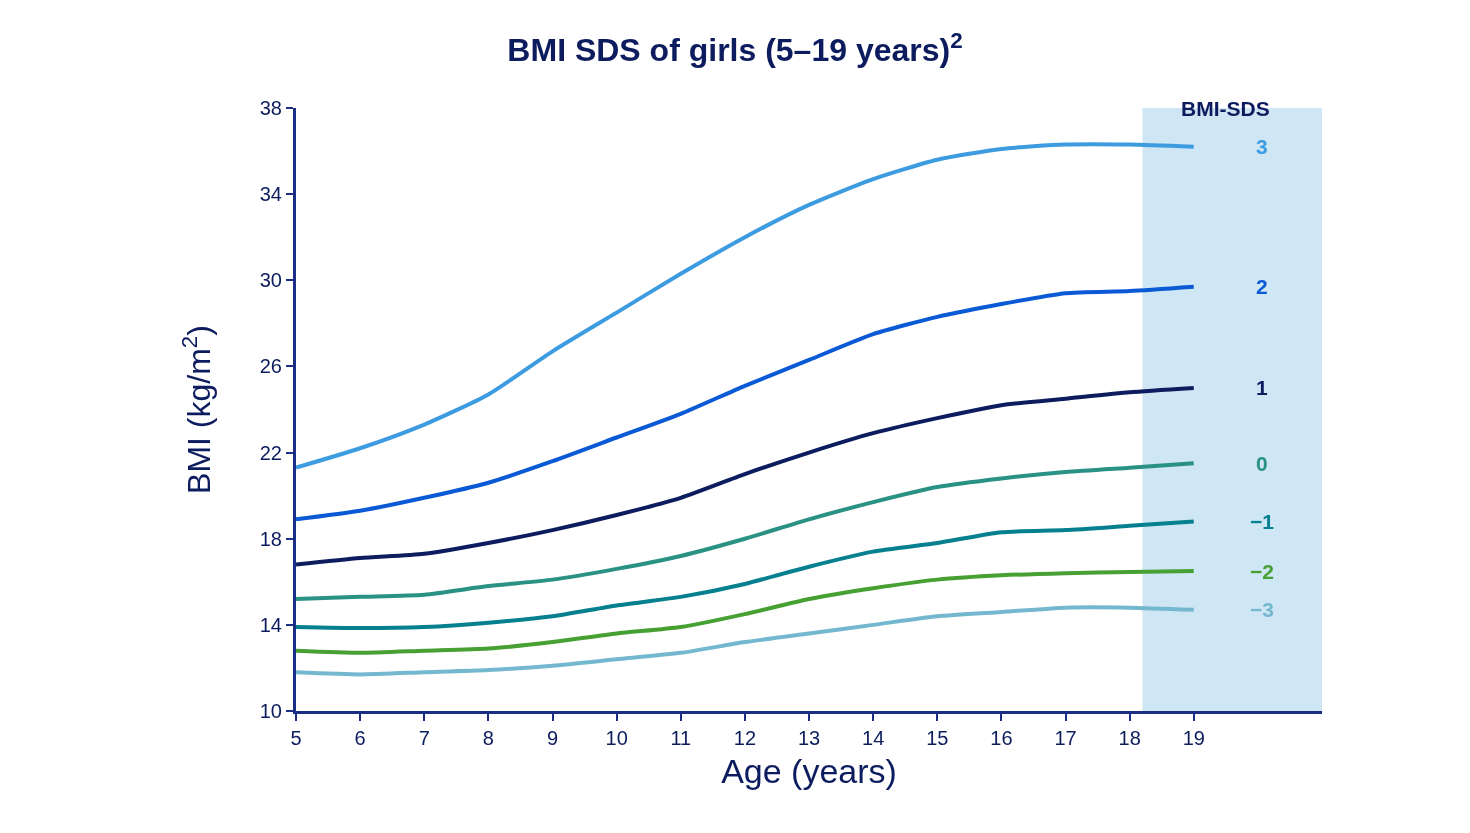 The image size is (1470, 833). I want to click on x-tick-label: 7, so click(424, 738).